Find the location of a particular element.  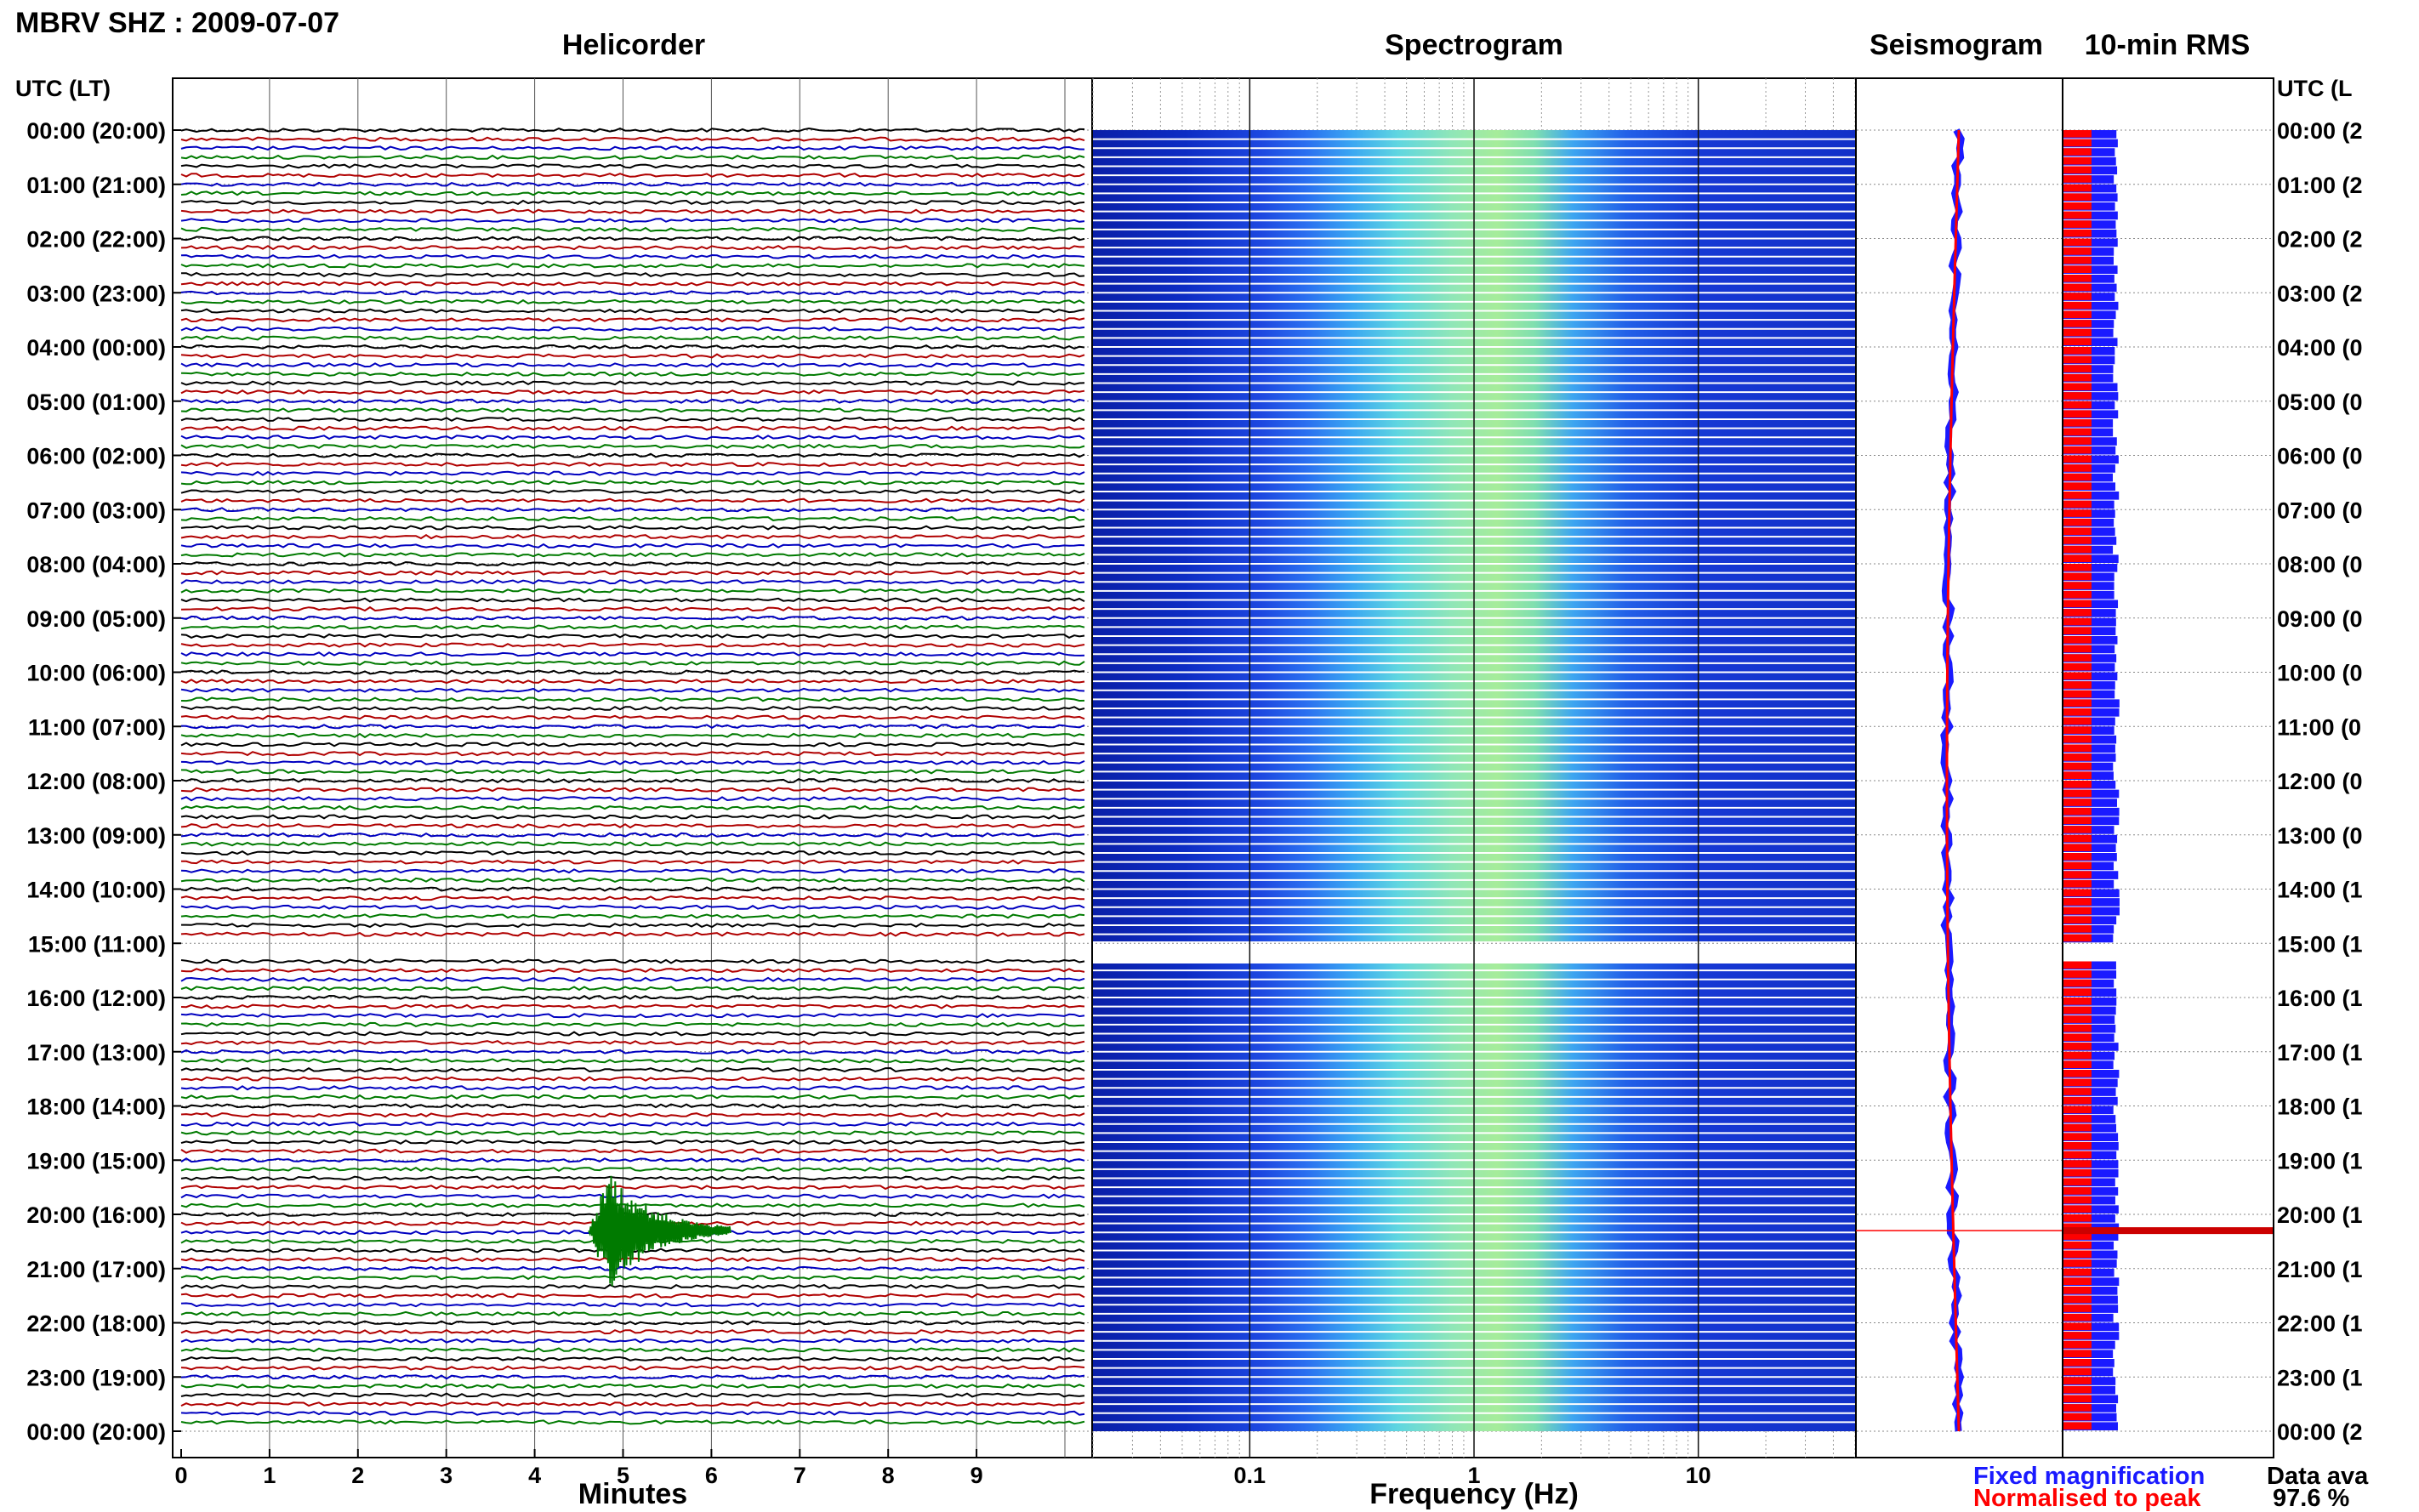

legend-normalised-to-peak: Normalised to peak is located at coordinates (2087, 1498).